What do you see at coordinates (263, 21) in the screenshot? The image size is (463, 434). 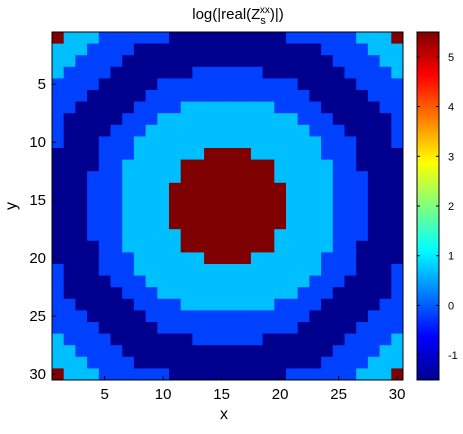 I see `title-subscript: s` at bounding box center [263, 21].